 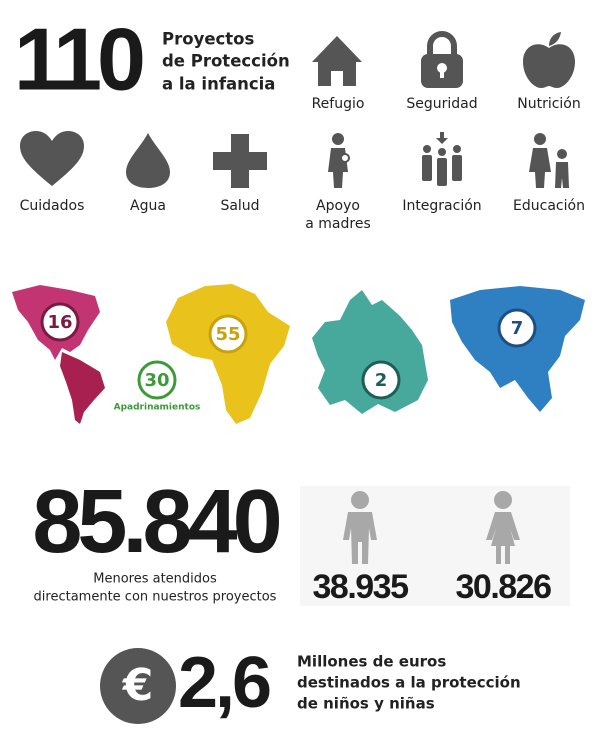 I want to click on africa-map, so click(x=228, y=354).